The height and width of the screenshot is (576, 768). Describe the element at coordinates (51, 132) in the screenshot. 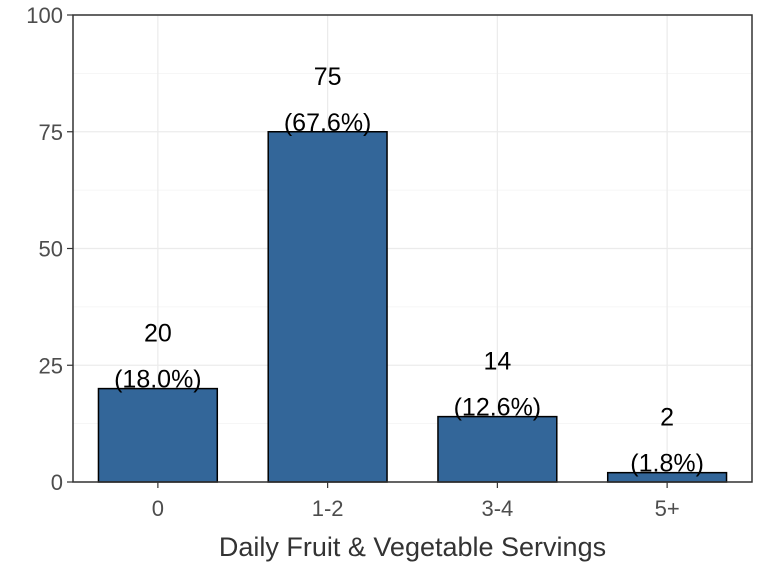

I see `y-tick-label: 75` at that location.